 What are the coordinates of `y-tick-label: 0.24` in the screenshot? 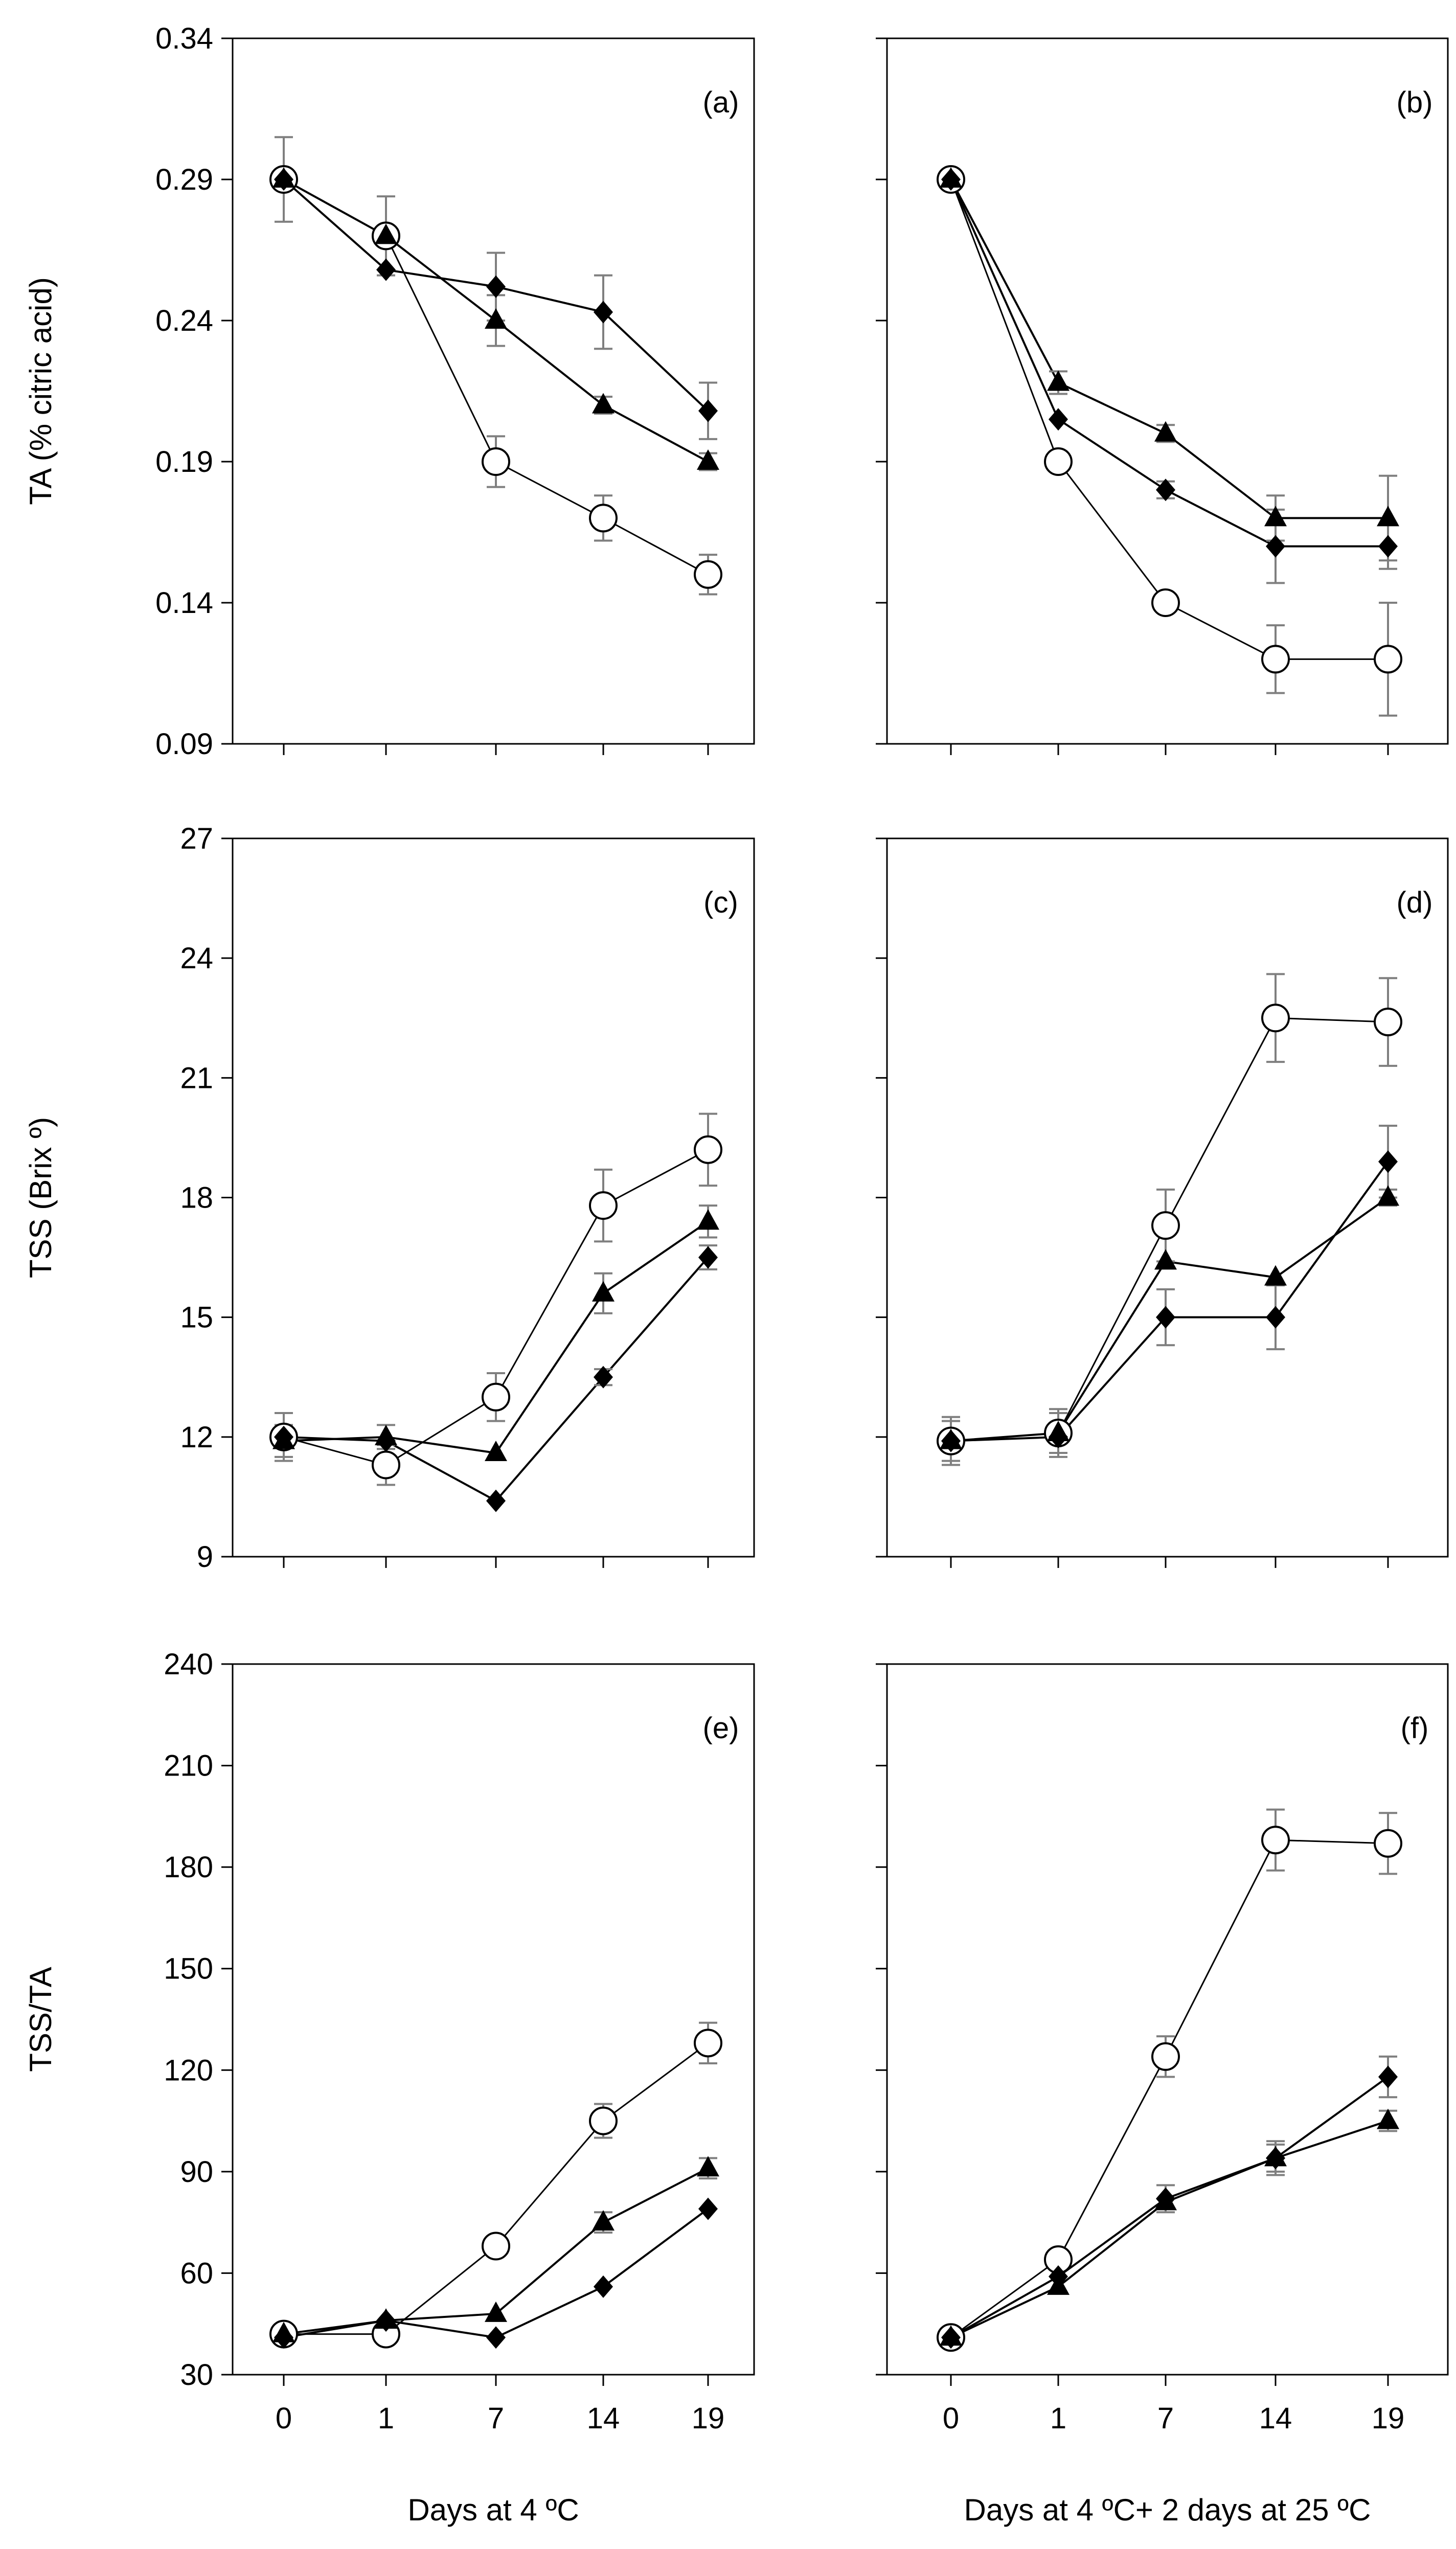 It's located at (184, 321).